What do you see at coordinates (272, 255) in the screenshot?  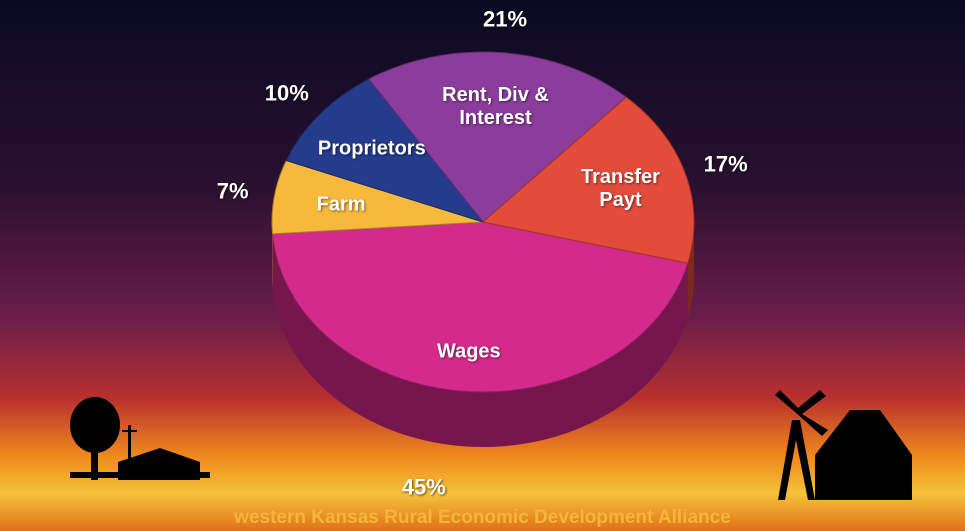 I see `slice-side` at bounding box center [272, 255].